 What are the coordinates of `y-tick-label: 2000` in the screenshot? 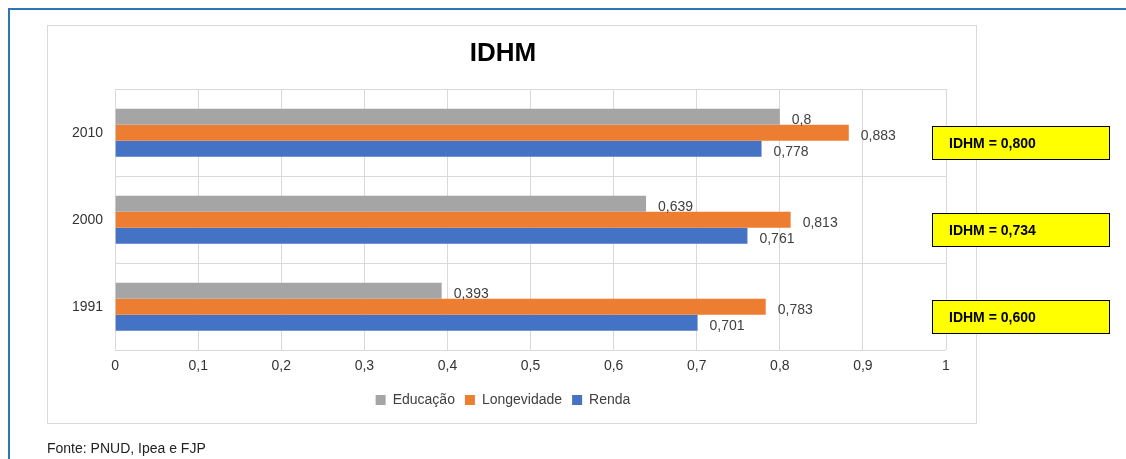 It's located at (87, 218).